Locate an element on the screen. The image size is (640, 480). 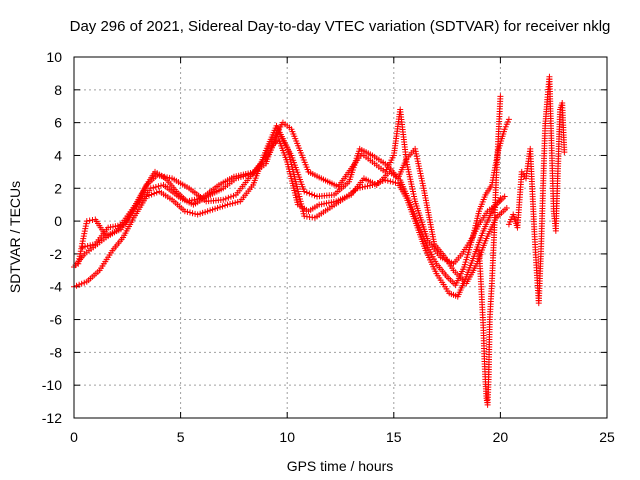
y-tick-label: -12 is located at coordinates (52, 418).